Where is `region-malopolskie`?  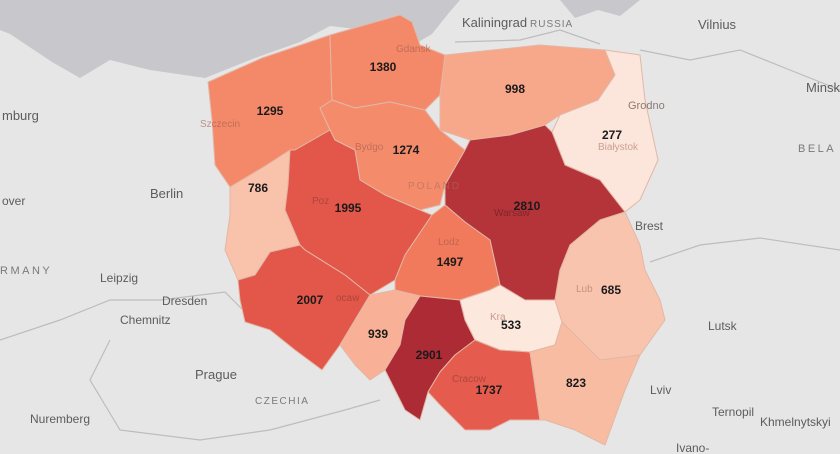 region-malopolskie is located at coordinates (484, 385).